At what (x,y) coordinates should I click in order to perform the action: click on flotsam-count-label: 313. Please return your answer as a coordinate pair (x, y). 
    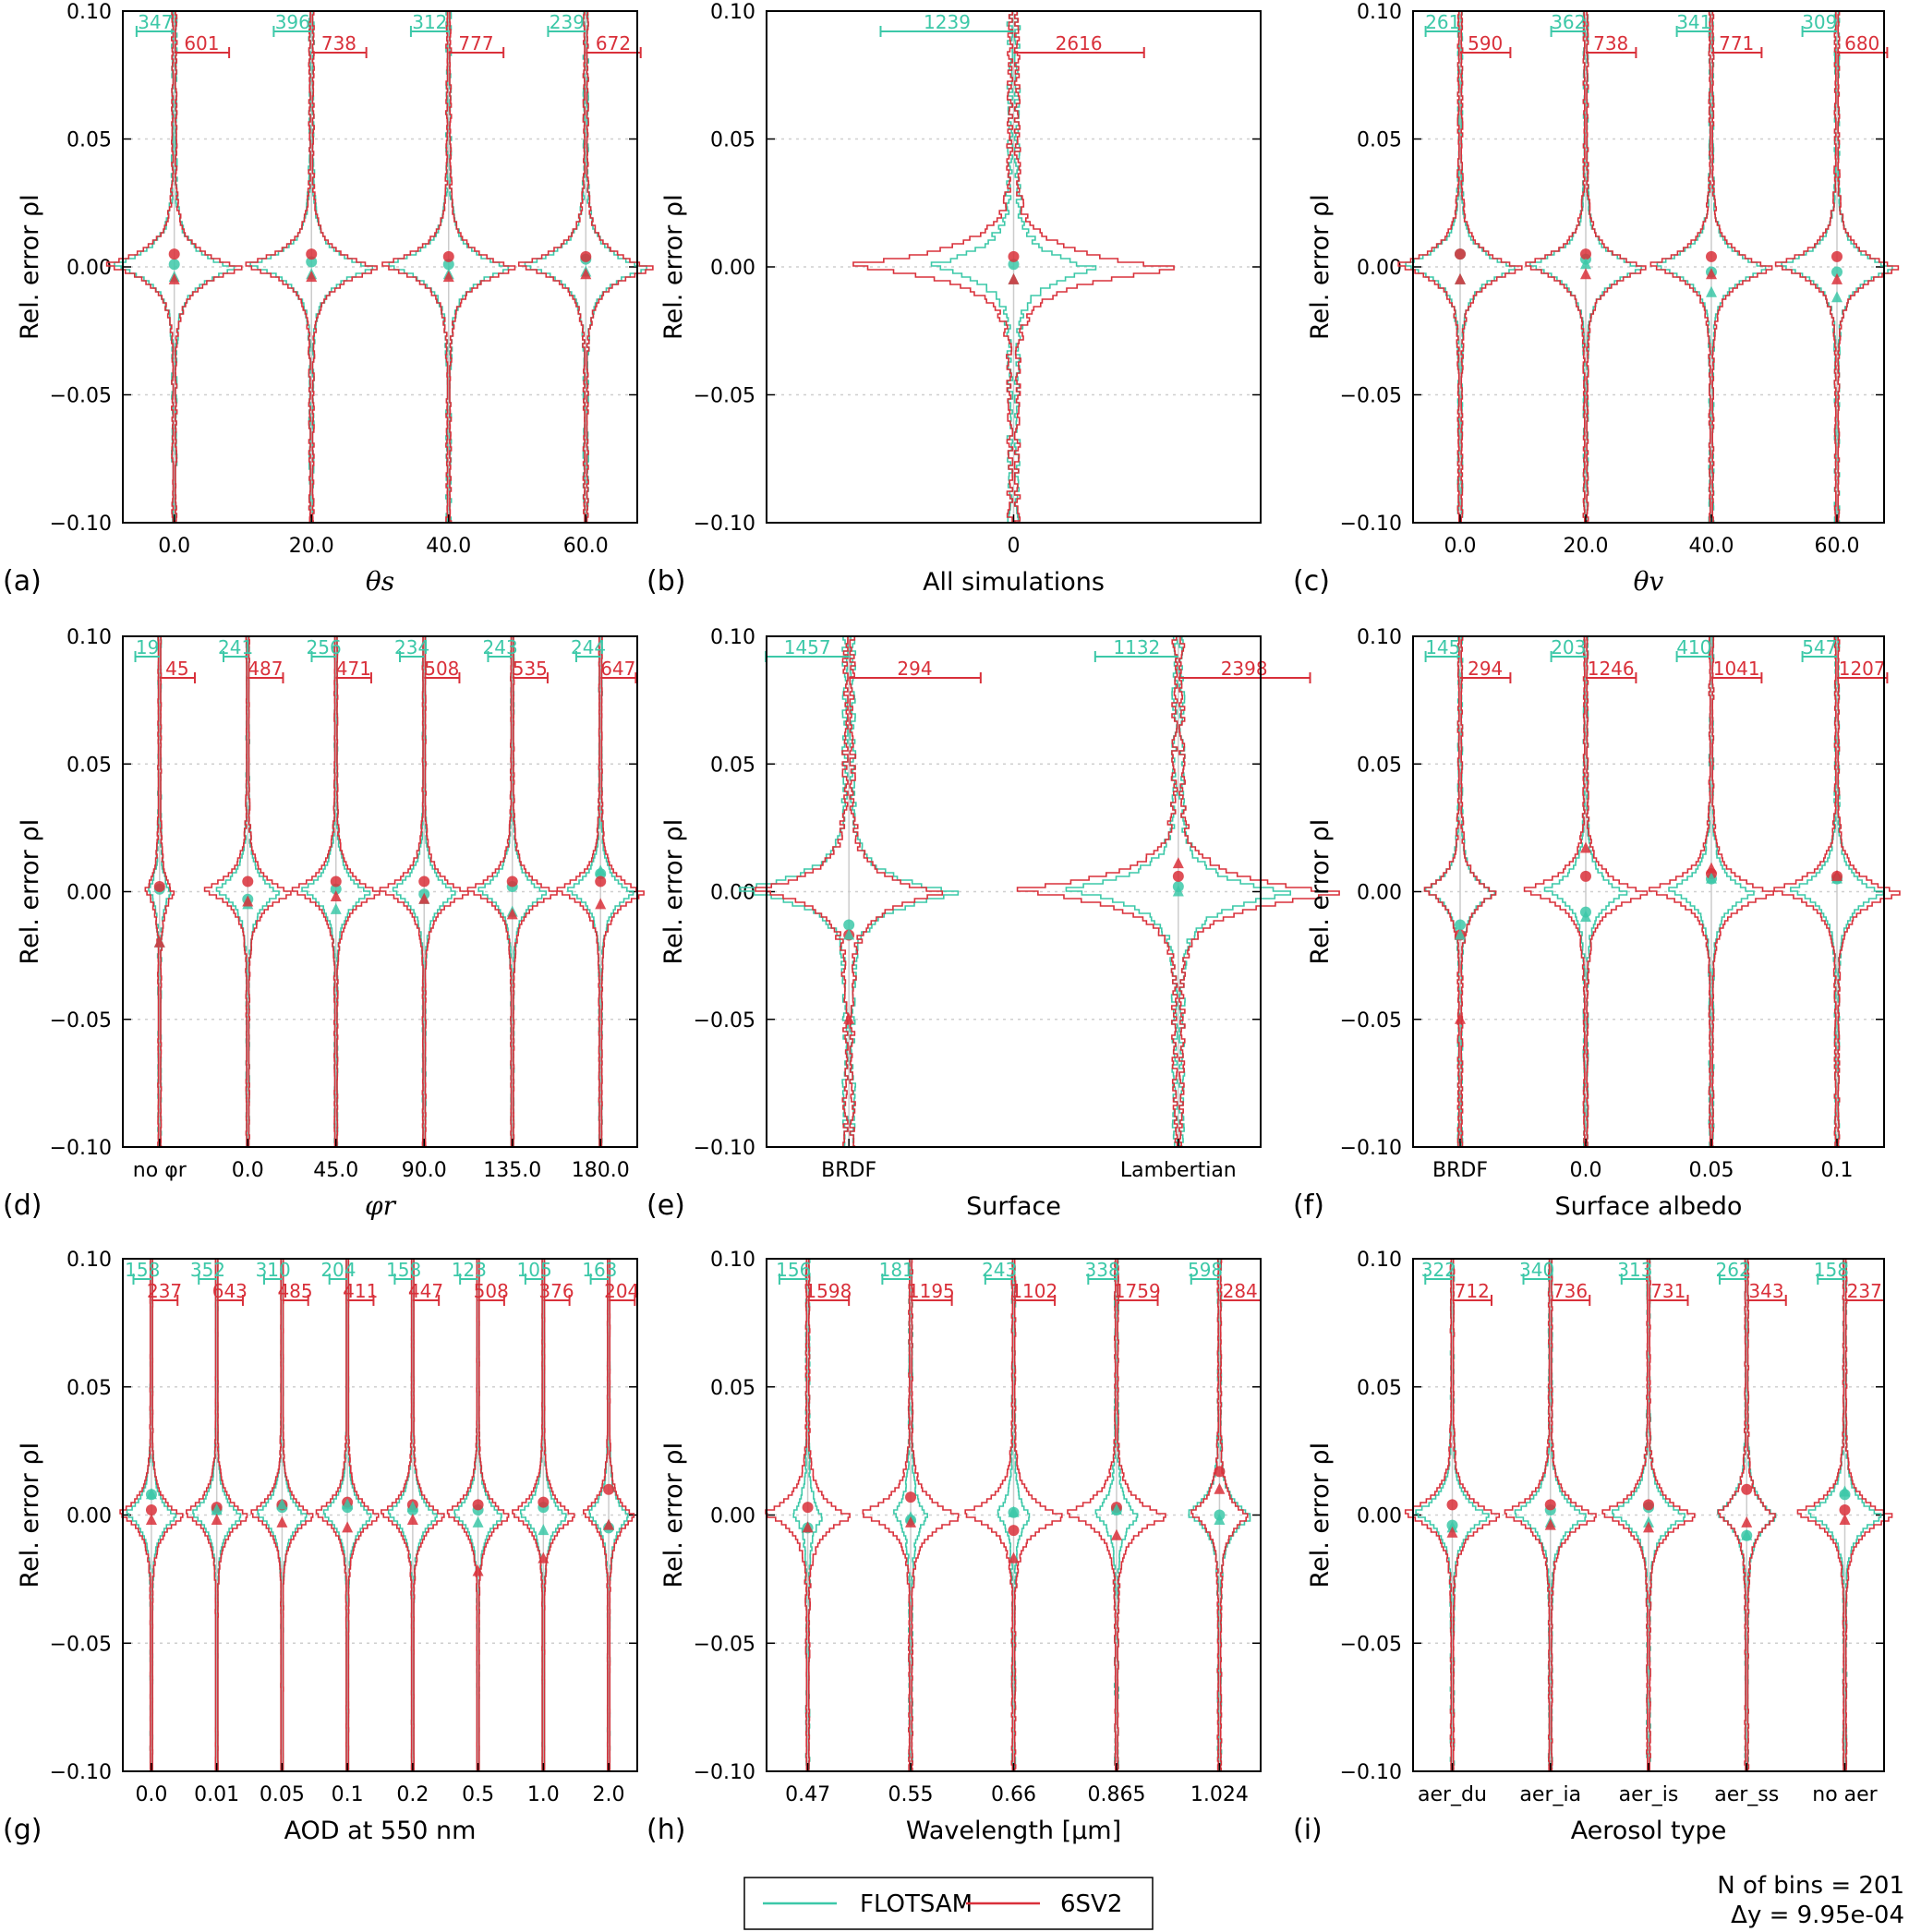
    Looking at the image, I should click on (1634, 1270).